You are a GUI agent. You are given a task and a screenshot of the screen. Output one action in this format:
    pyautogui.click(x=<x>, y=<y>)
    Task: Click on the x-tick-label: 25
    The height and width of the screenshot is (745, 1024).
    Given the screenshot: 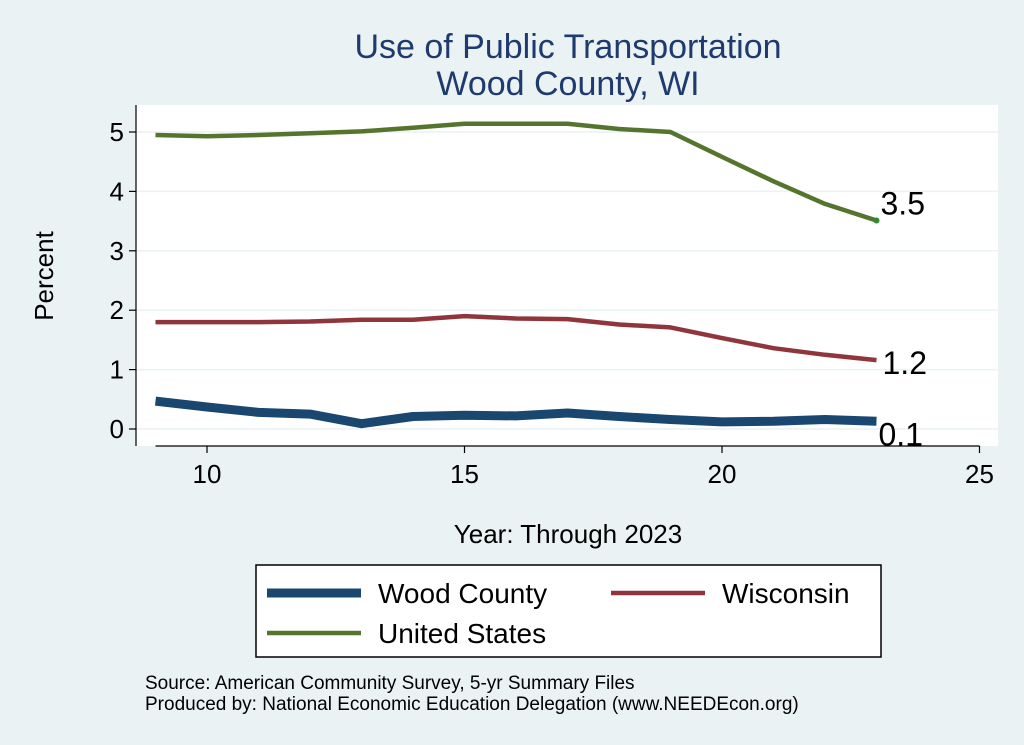 What is the action you would take?
    pyautogui.click(x=979, y=474)
    